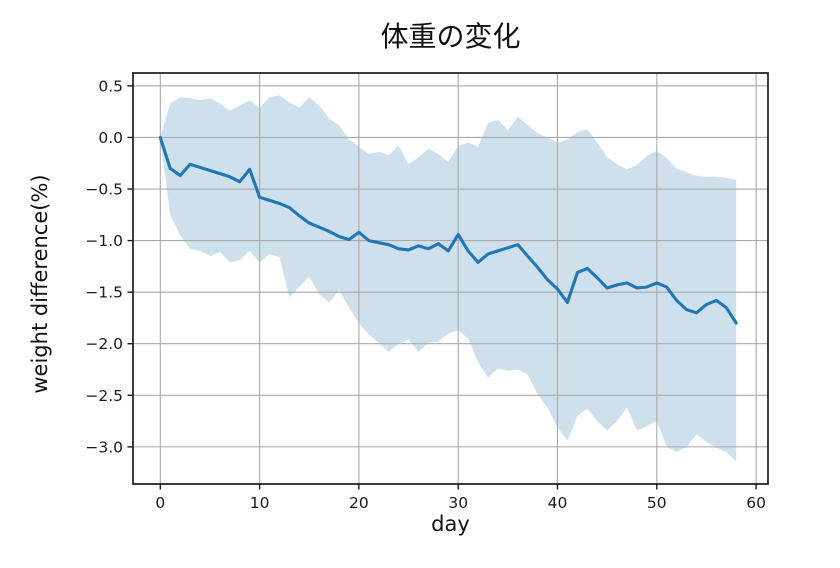 The width and height of the screenshot is (840, 568). What do you see at coordinates (558, 503) in the screenshot?
I see `x-tick-label: 40` at bounding box center [558, 503].